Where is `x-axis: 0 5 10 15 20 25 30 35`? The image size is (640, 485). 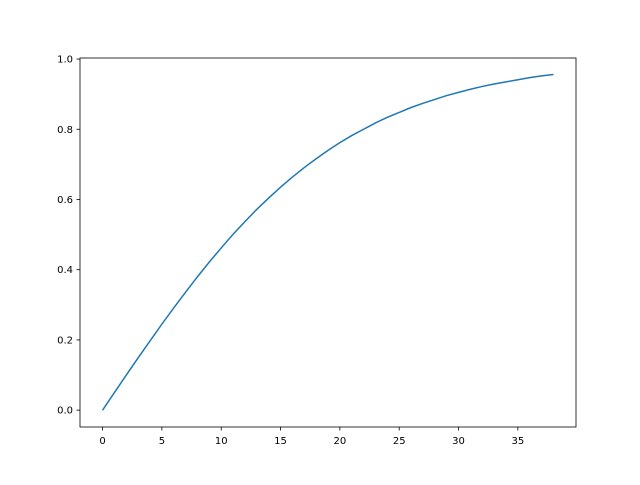
x-axis: 0 5 10 15 20 25 30 35 is located at coordinates (311, 437).